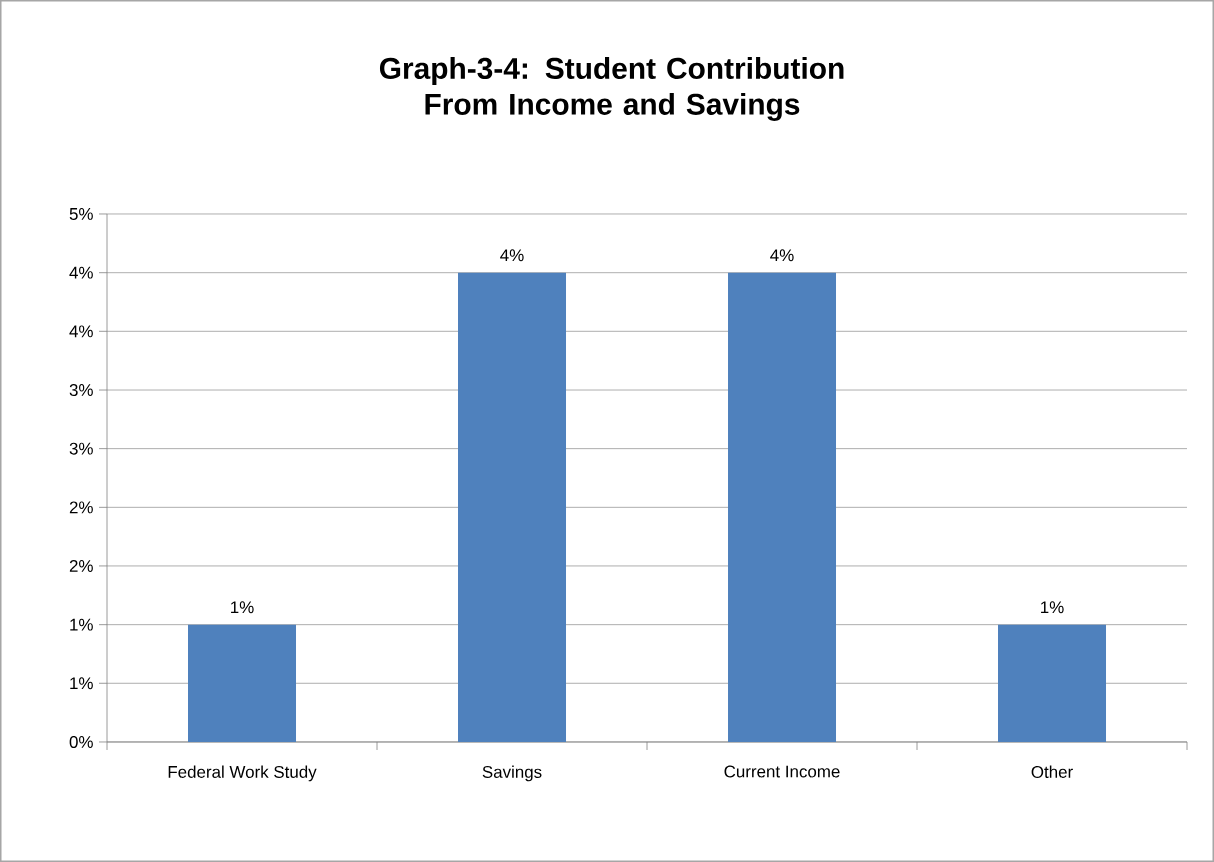 This screenshot has height=862, width=1214. Describe the element at coordinates (242, 773) in the screenshot. I see `x-tick-label: Federal Work Study` at that location.